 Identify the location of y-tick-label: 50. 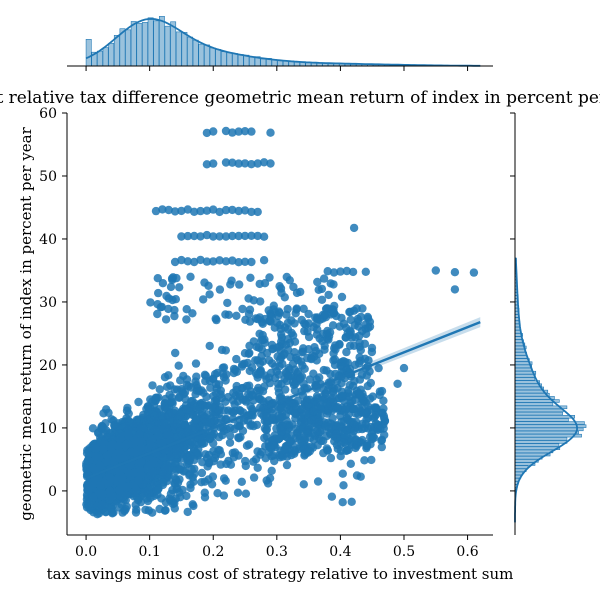
(48, 177).